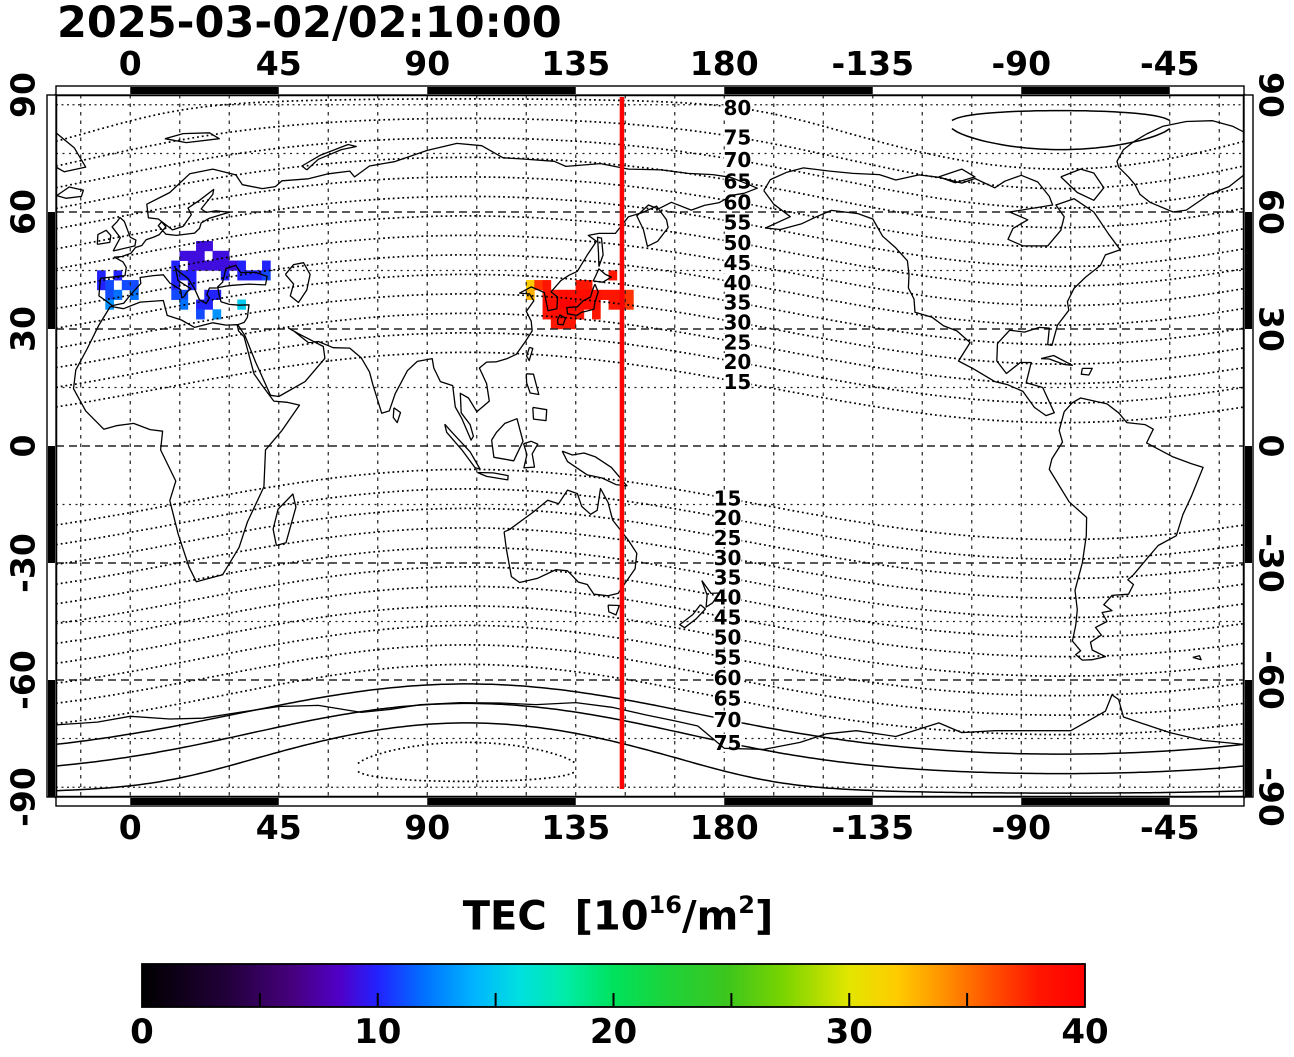  I want to click on colorbar-unit-exp1: 16, so click(665, 905).